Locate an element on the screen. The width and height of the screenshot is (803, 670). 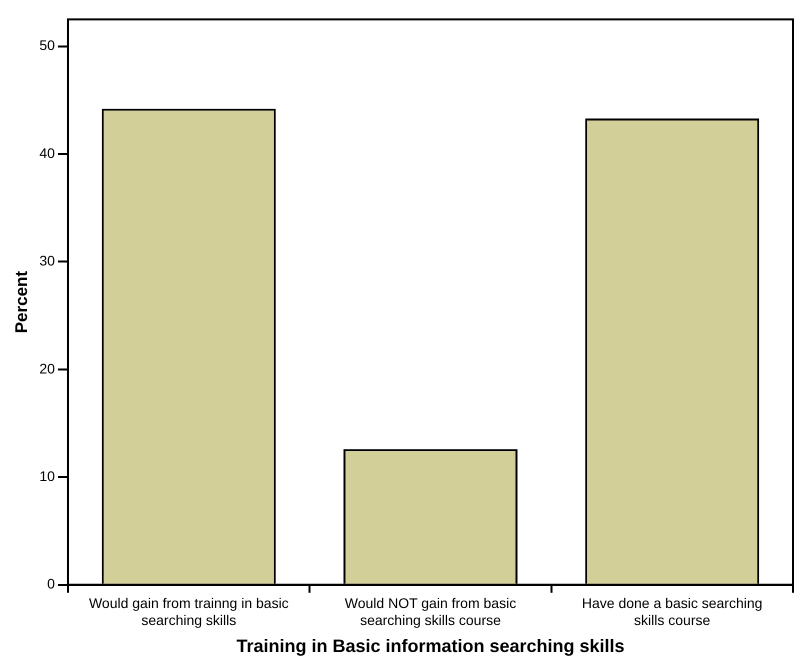
x-tick-label: Have done a basic searching skills course is located at coordinates (672, 611).